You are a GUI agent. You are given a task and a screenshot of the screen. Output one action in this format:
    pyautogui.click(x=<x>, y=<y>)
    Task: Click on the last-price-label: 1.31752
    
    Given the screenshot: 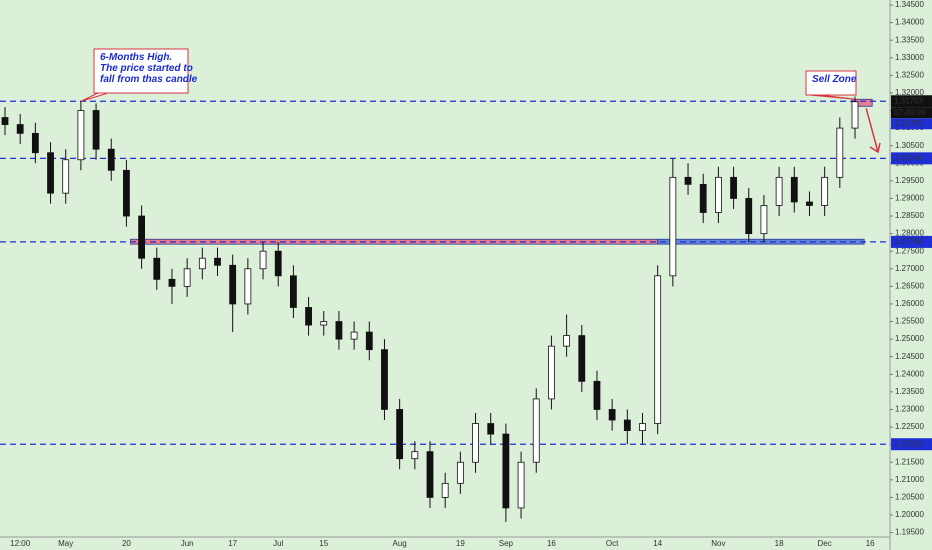 What is the action you would take?
    pyautogui.click(x=908, y=123)
    